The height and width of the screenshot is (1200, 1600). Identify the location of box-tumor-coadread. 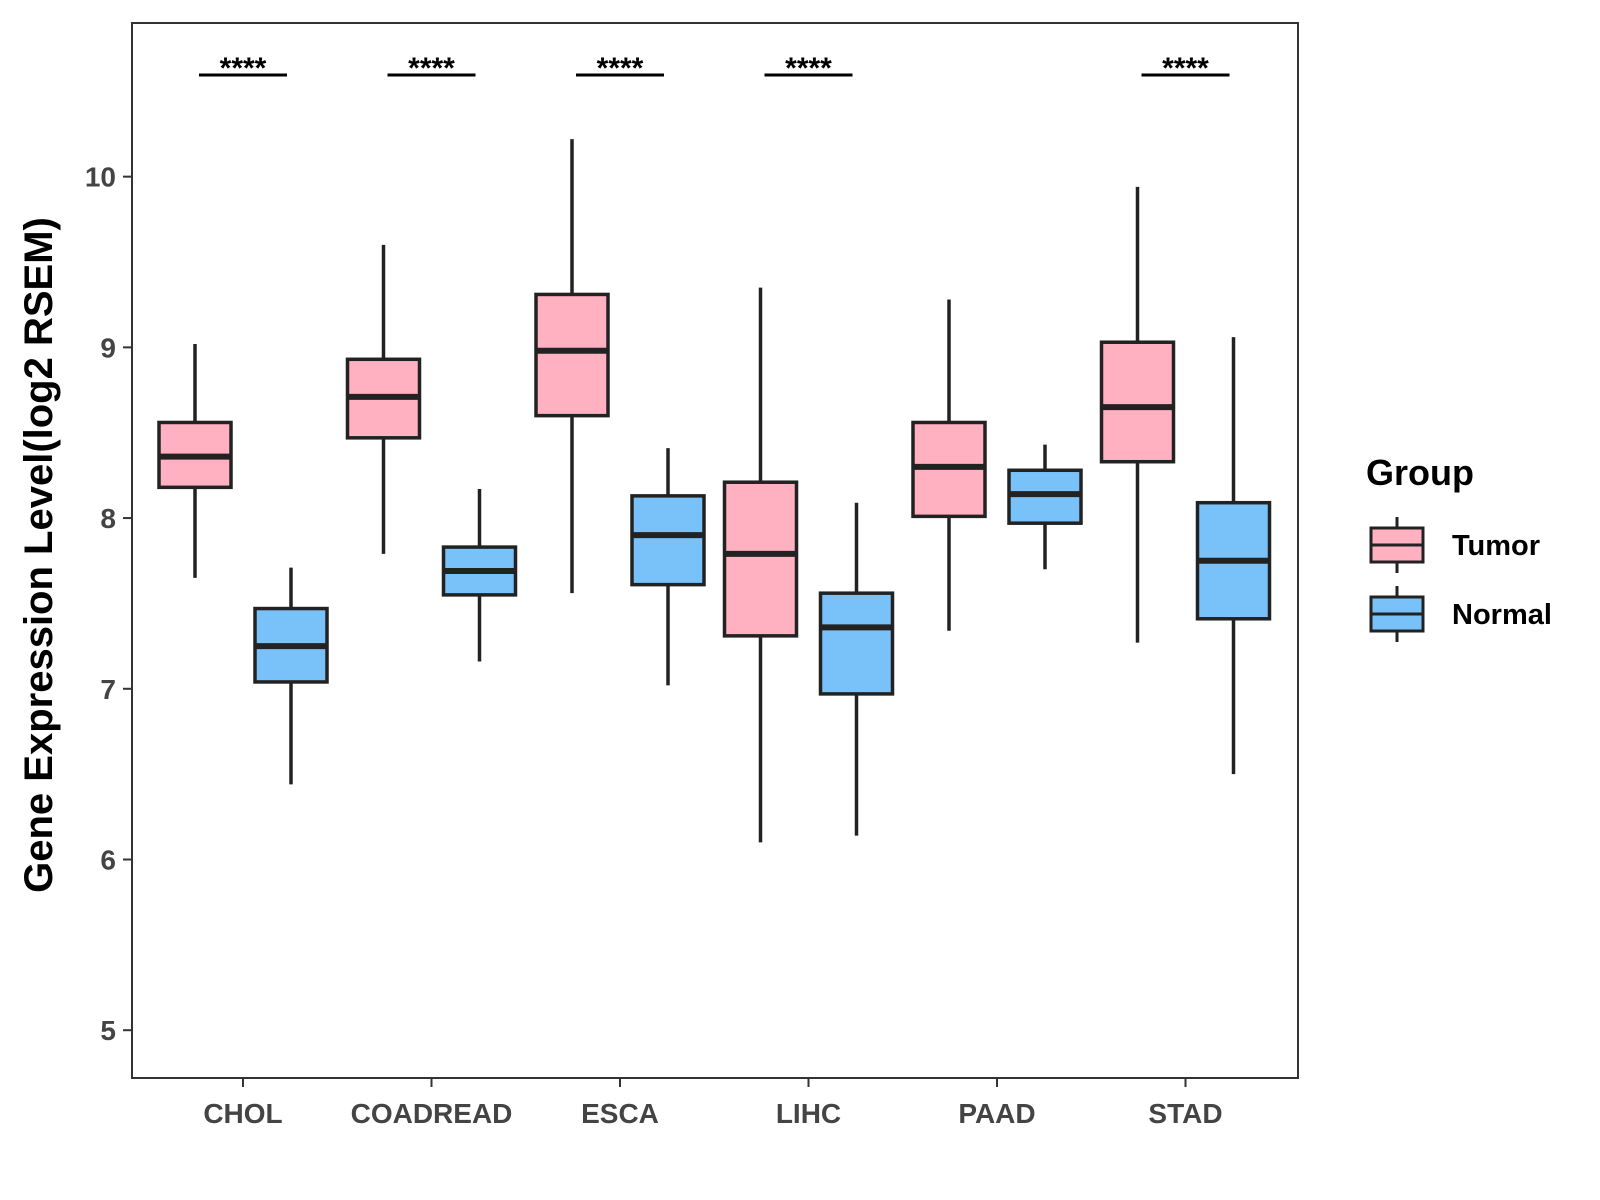
(383, 399).